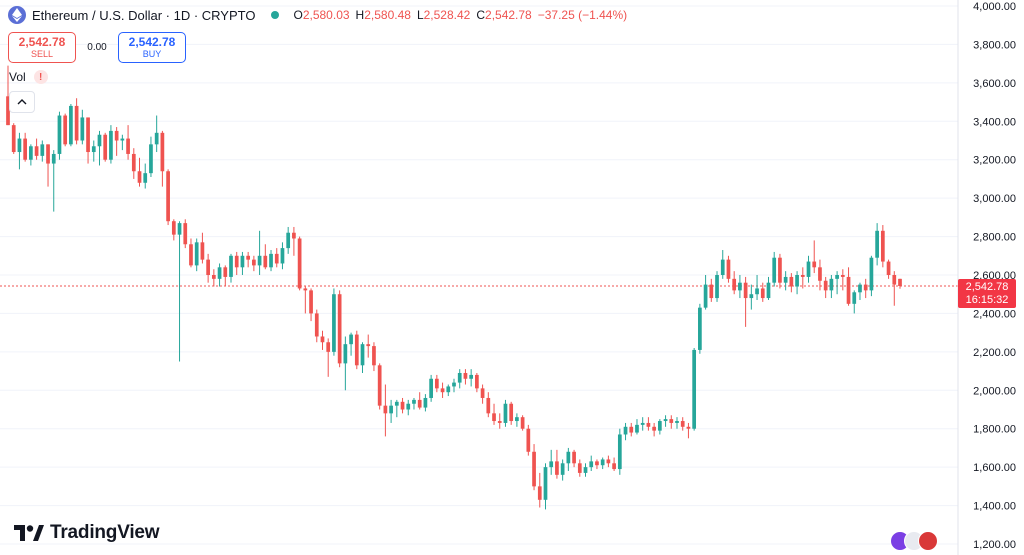  What do you see at coordinates (144, 15) in the screenshot?
I see `symbol-title: Ethereum / U.S. Dollar · 1D · CRYPTO` at bounding box center [144, 15].